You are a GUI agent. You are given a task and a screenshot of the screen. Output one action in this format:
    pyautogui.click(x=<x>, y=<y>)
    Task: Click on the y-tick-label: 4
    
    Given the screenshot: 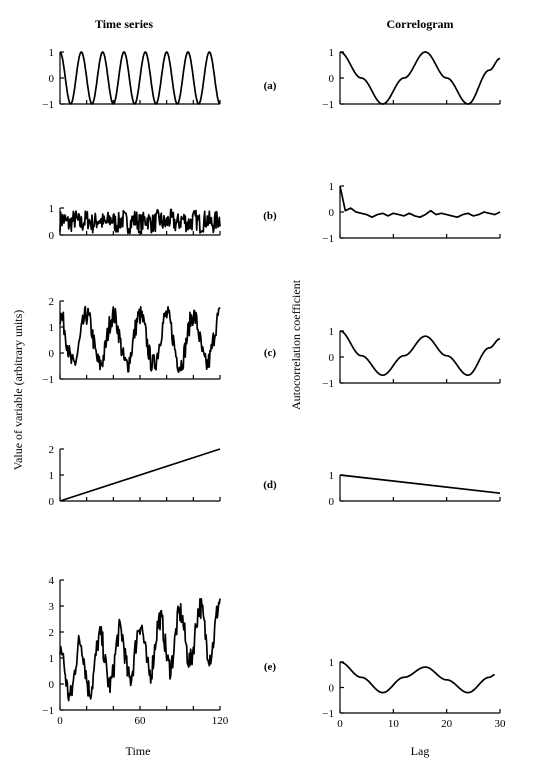 What is the action you would take?
    pyautogui.click(x=52, y=581)
    